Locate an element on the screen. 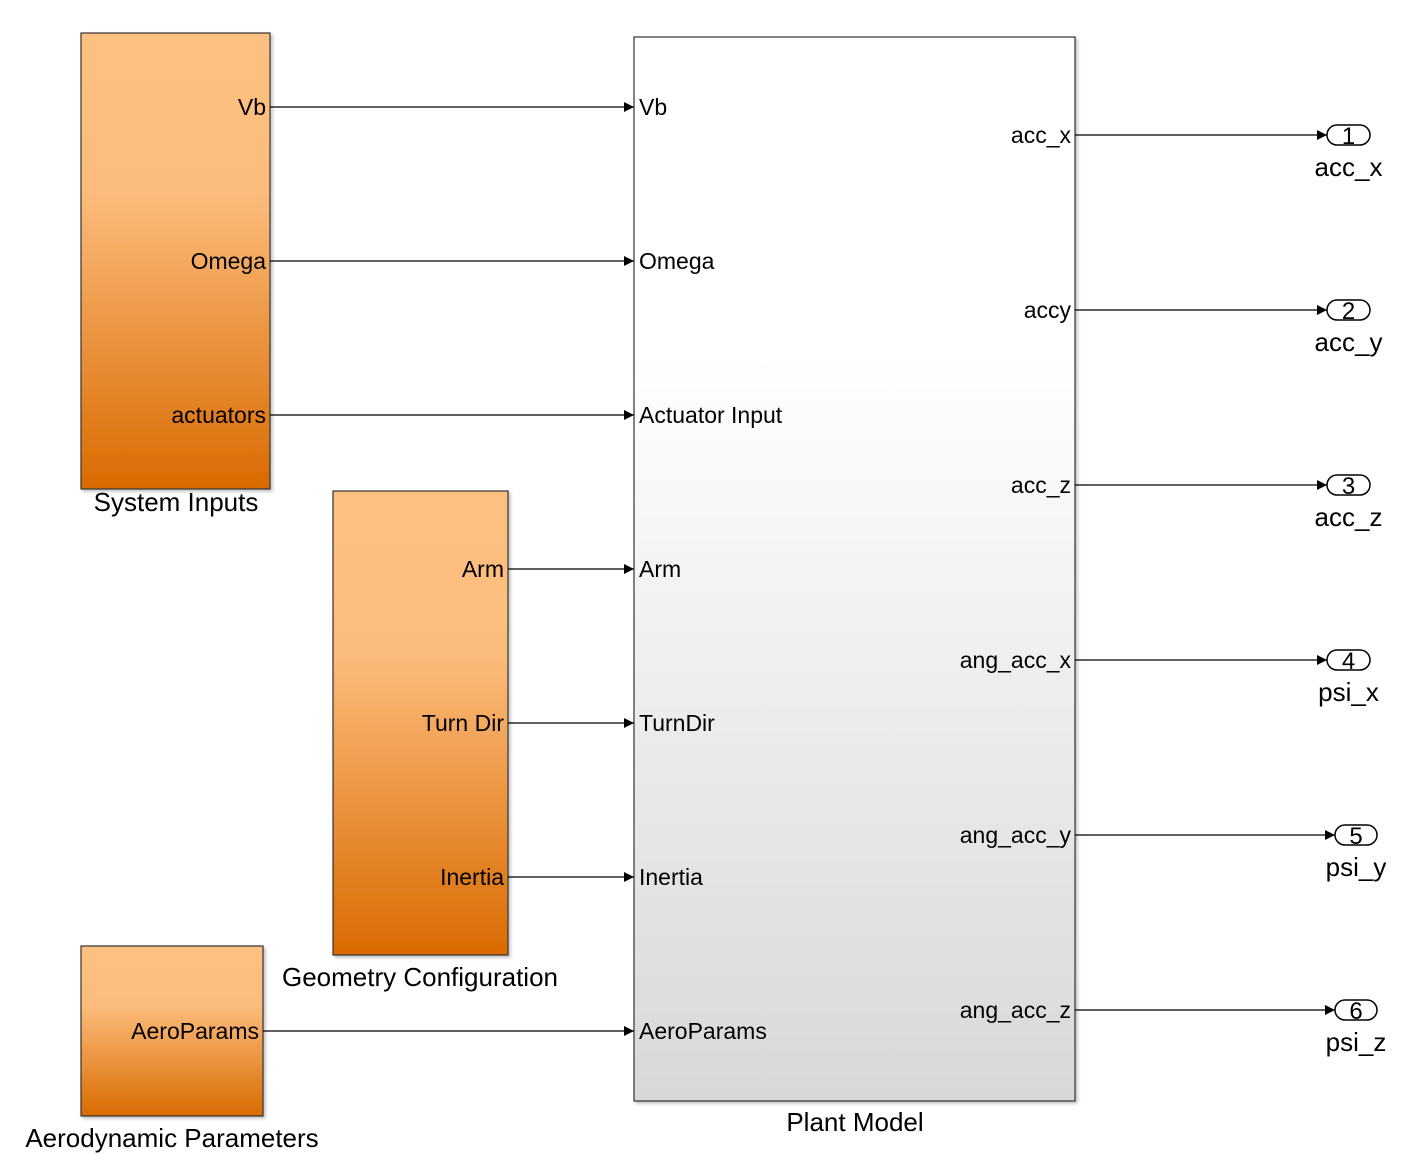 This screenshot has width=1419, height=1174. plant-input-label: Actuator Input is located at coordinates (711, 415).